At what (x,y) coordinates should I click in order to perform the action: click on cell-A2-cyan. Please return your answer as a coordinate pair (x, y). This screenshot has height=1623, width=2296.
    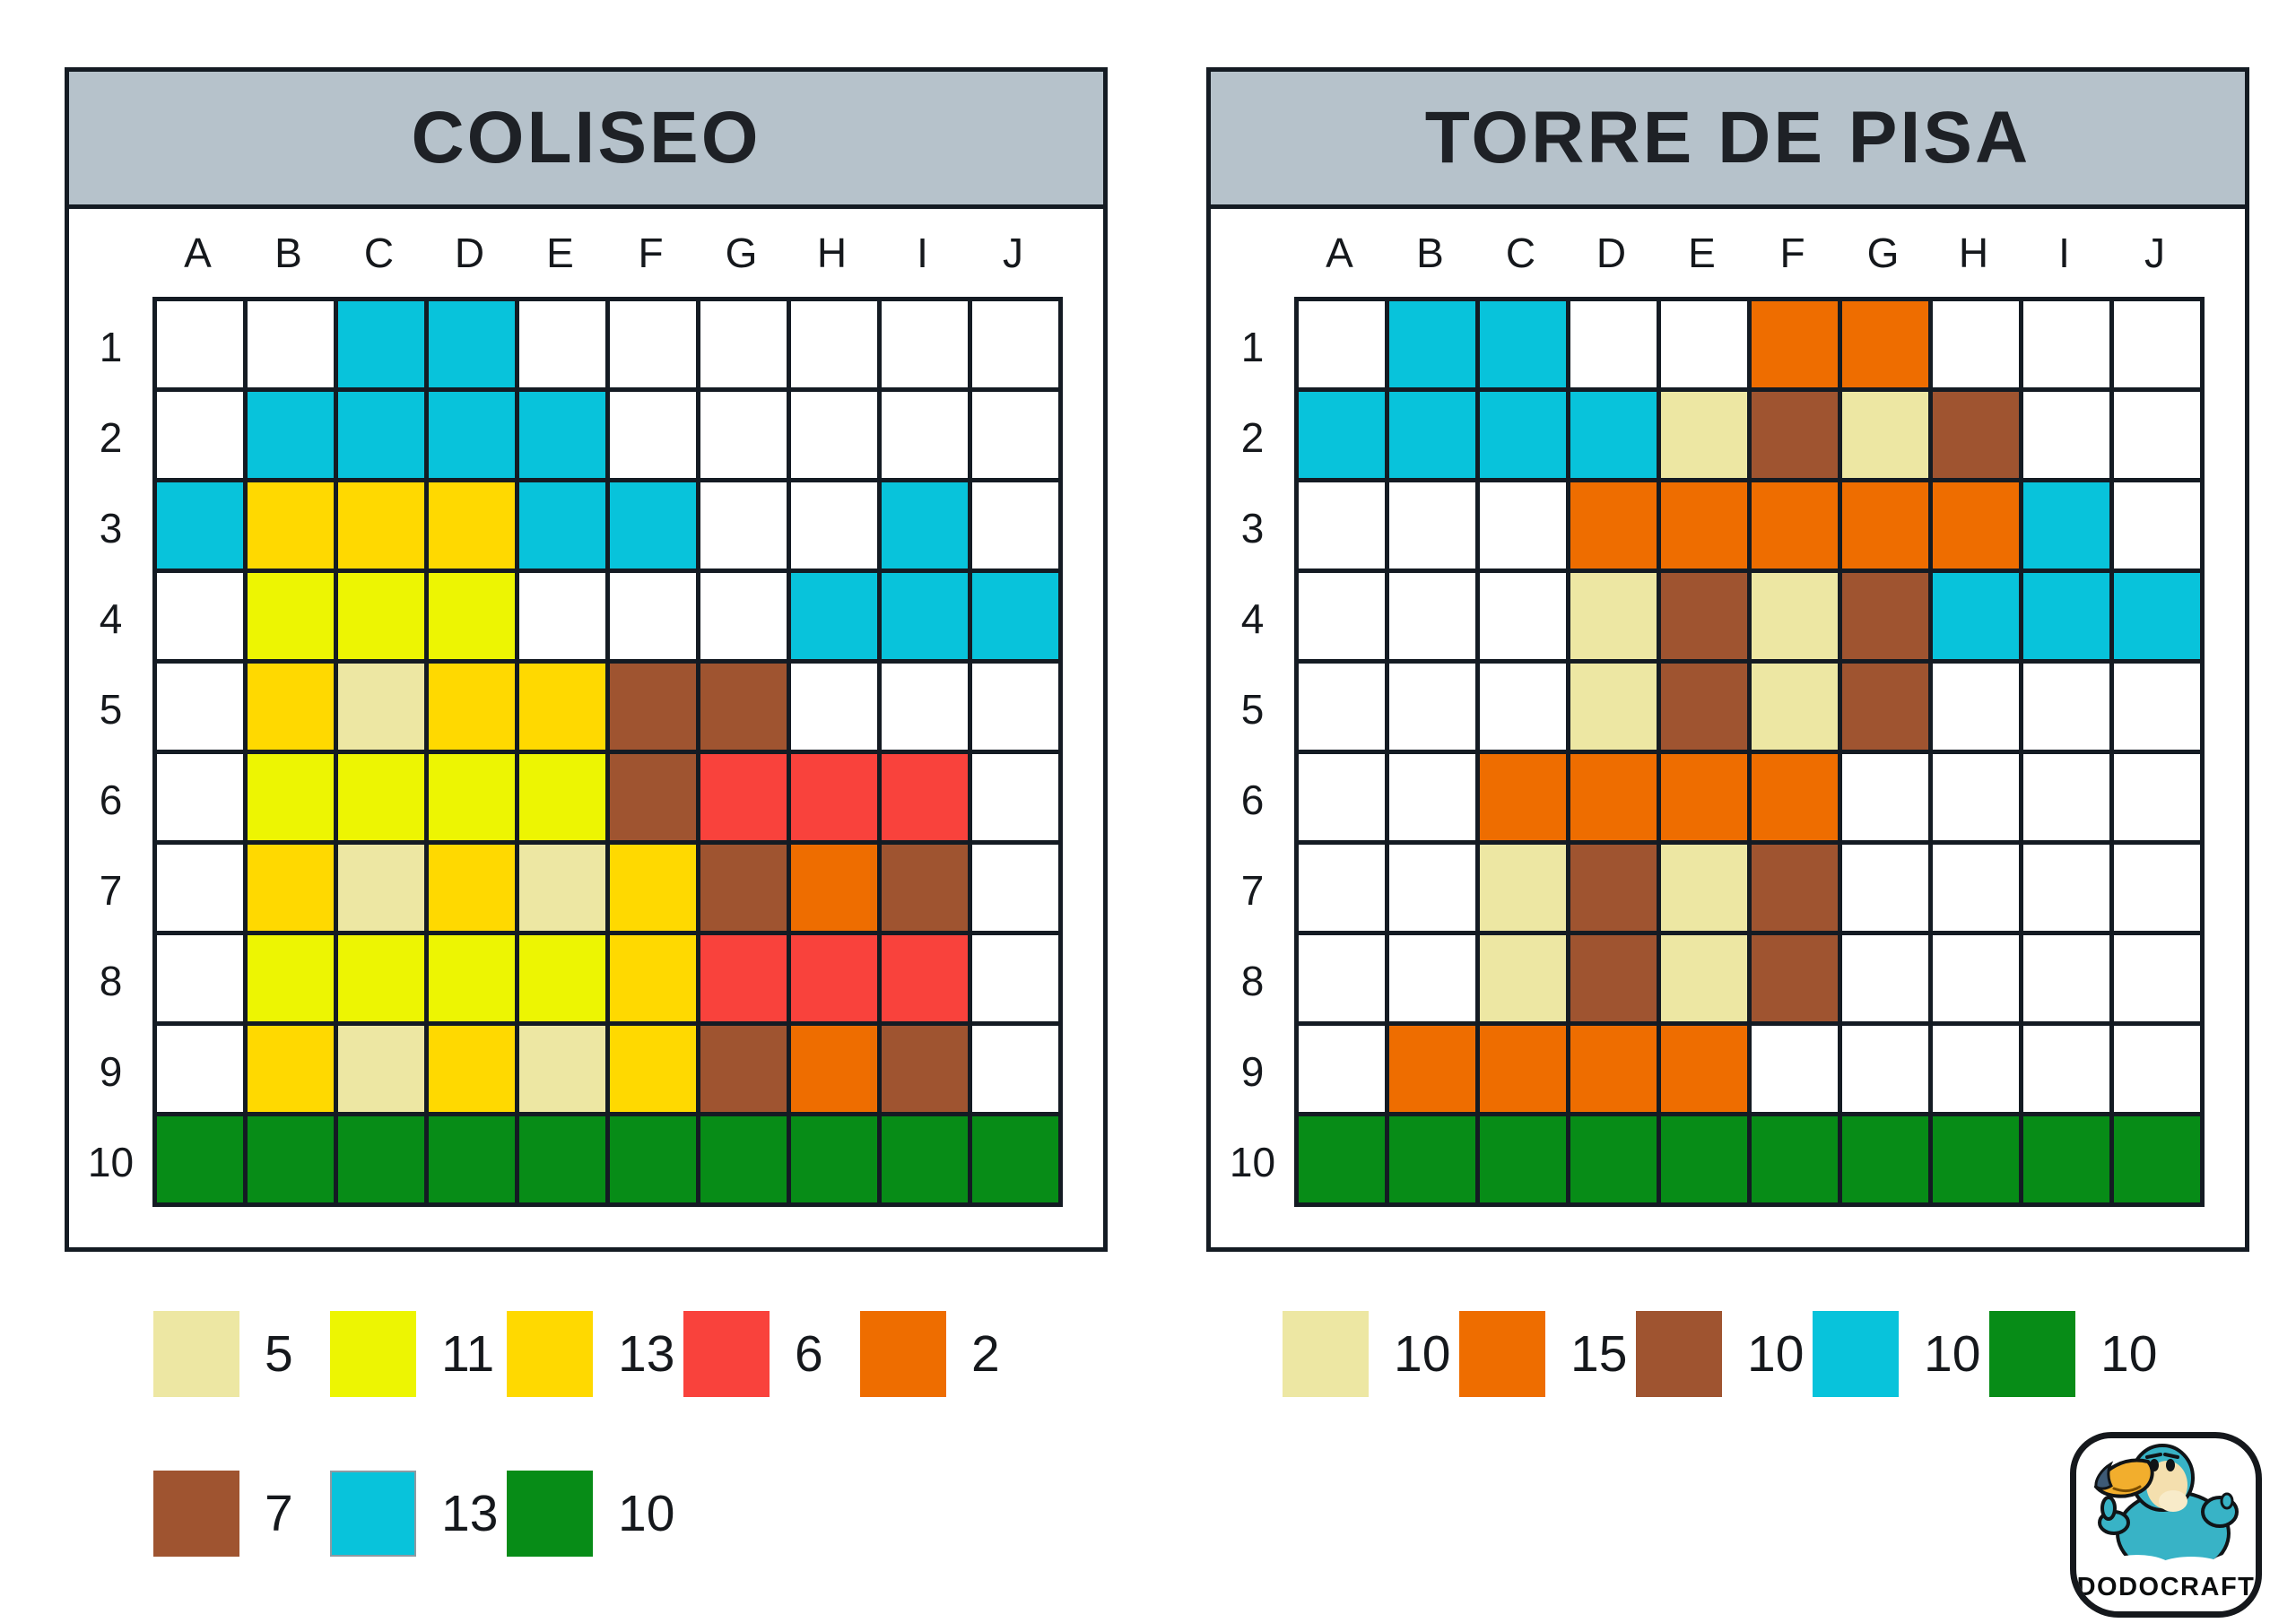
    Looking at the image, I should click on (1342, 435).